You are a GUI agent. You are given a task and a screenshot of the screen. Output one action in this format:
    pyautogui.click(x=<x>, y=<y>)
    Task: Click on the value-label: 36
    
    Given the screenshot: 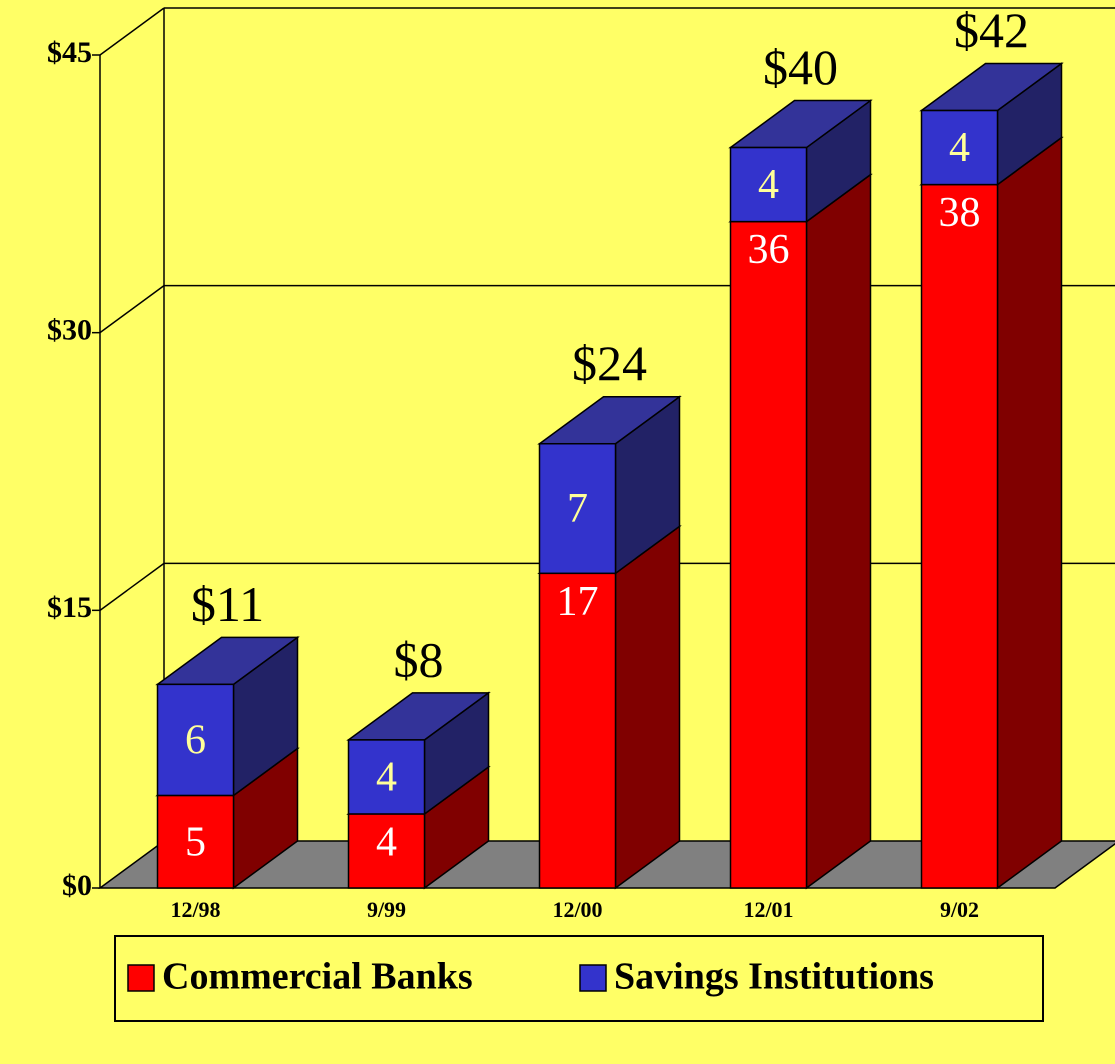 What is the action you would take?
    pyautogui.click(x=769, y=250)
    